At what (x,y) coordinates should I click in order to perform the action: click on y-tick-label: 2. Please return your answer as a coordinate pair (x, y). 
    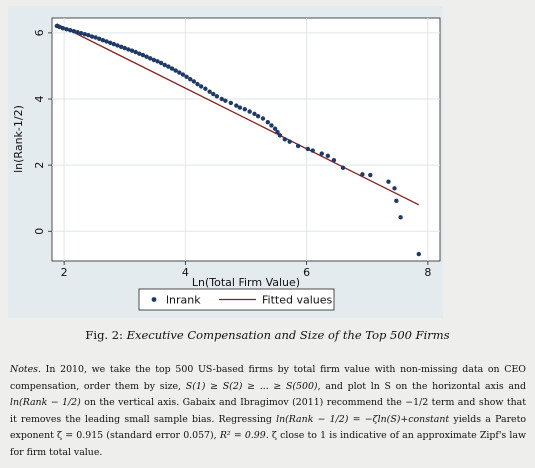
    Looking at the image, I should click on (39, 165).